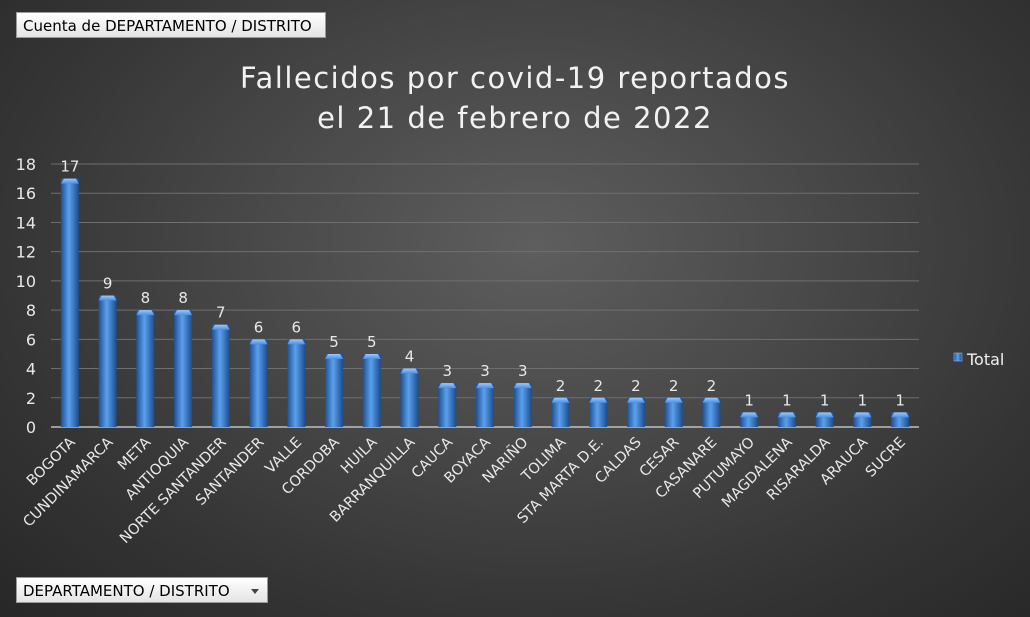 This screenshot has height=617, width=1030. Describe the element at coordinates (31, 369) in the screenshot. I see `y-tick-label: 4` at that location.